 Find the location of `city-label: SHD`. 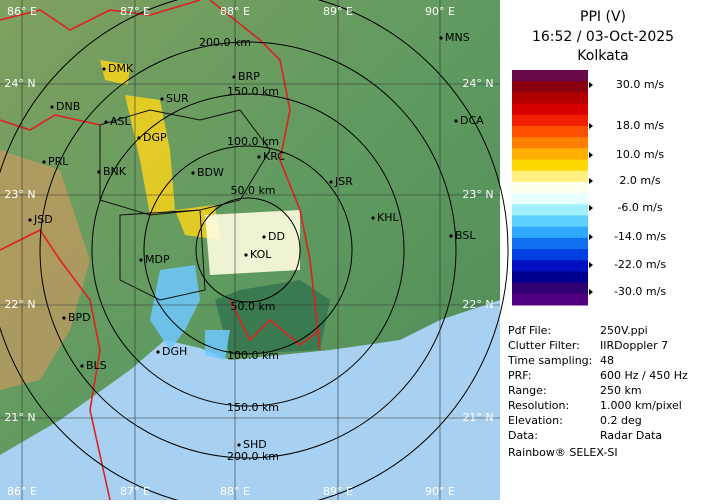

city-label: SHD is located at coordinates (255, 444).